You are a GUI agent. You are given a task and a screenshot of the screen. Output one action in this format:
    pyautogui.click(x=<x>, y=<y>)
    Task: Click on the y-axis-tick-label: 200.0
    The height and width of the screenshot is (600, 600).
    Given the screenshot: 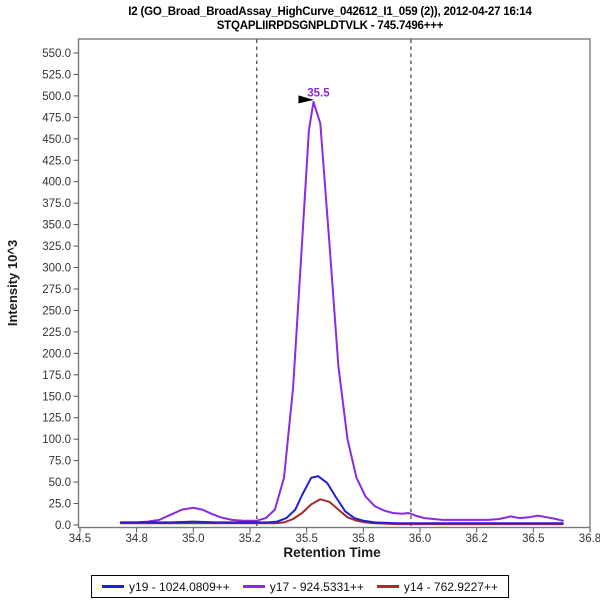 What is the action you would take?
    pyautogui.click(x=56, y=354)
    